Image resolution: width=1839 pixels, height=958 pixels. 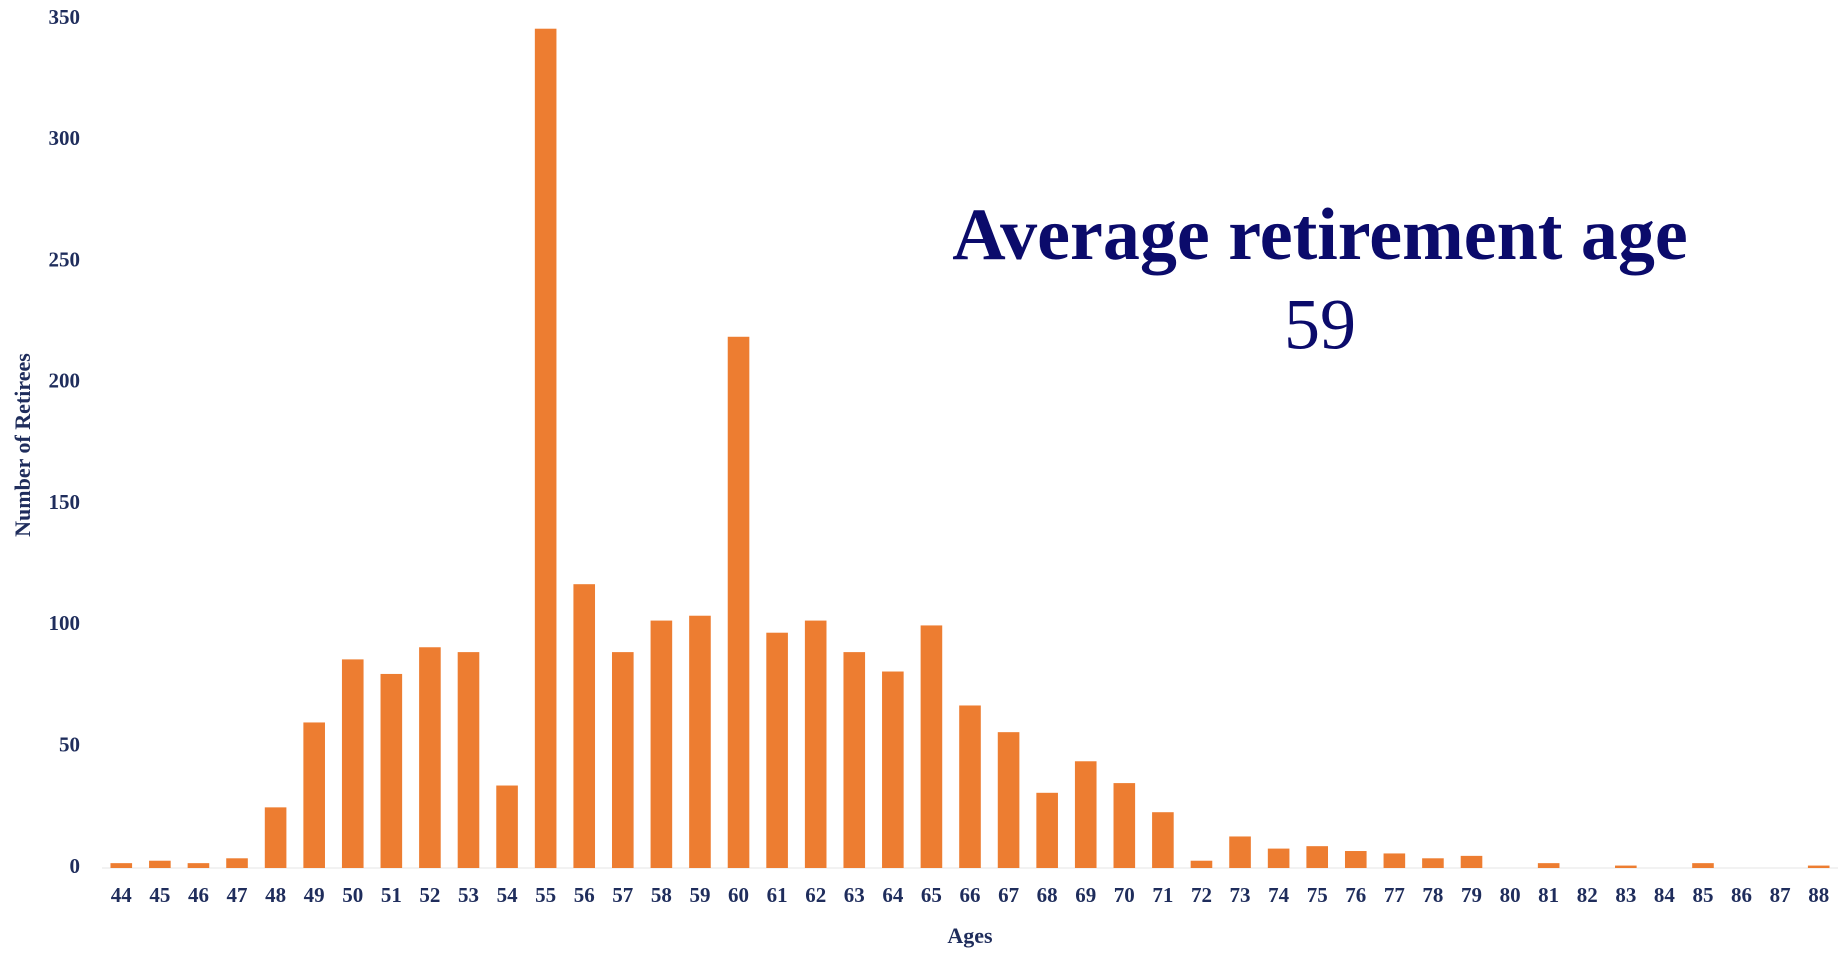 What do you see at coordinates (65, 623) in the screenshot?
I see `y-tick-label: 100` at bounding box center [65, 623].